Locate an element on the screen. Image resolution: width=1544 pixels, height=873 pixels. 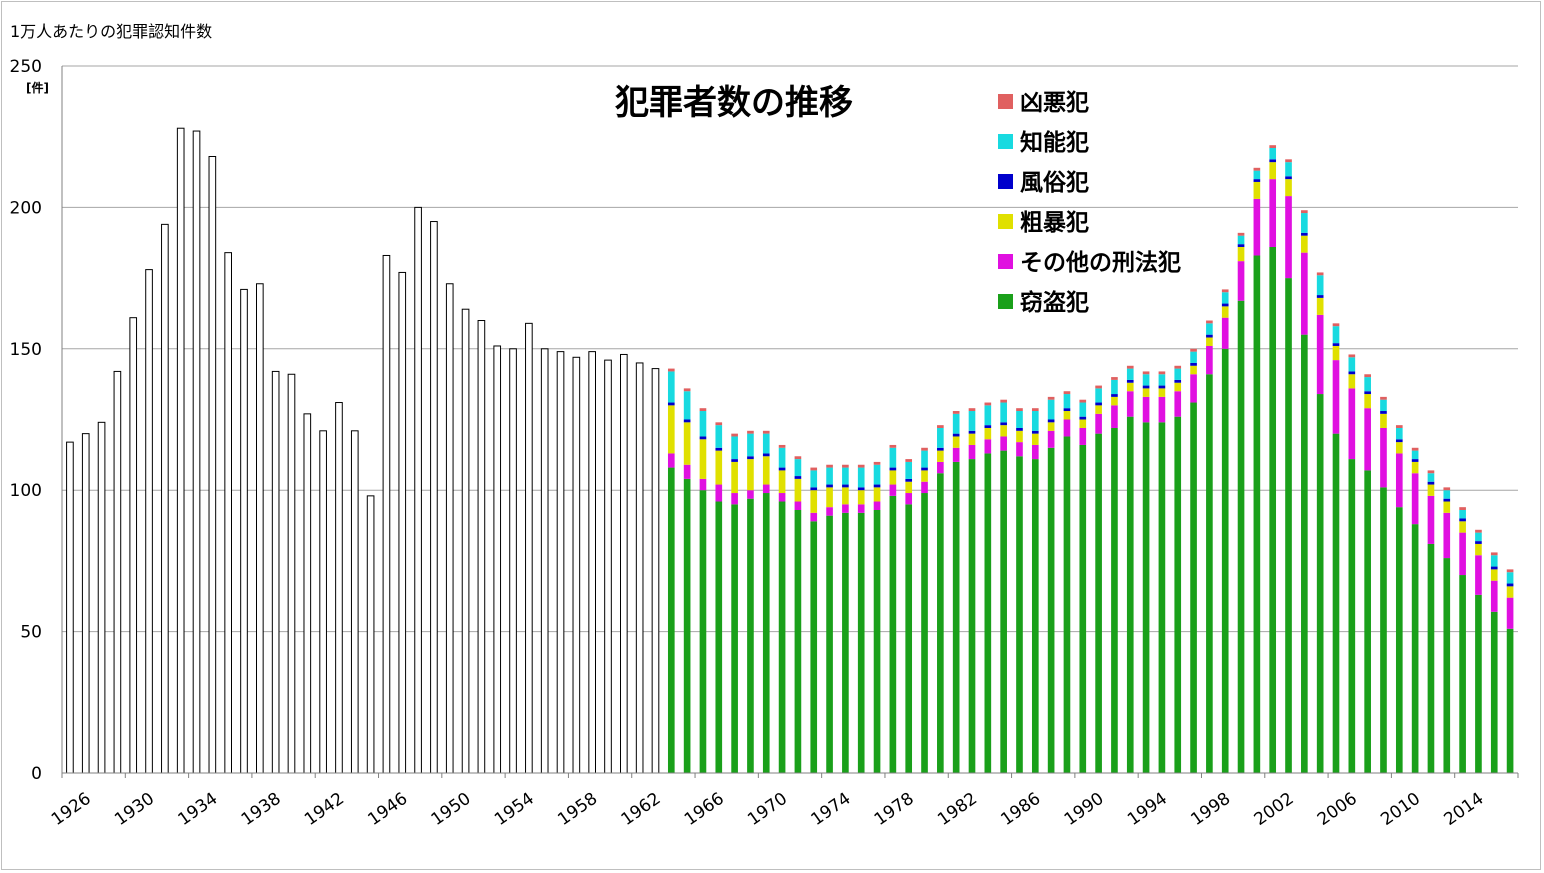
chart-title: 犯罪者数の推移 is located at coordinates (734, 103).